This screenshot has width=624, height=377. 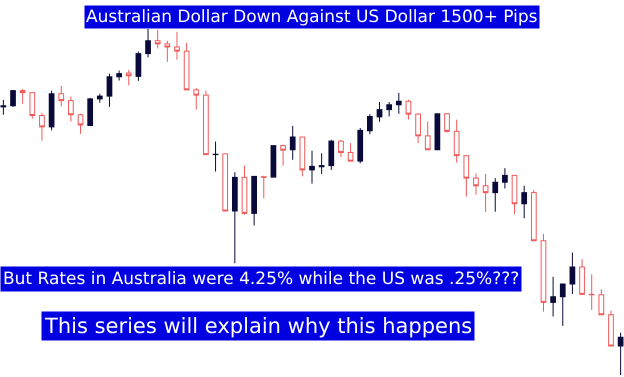 I want to click on annotation: But Rates in Australia were 4.25% while the US was .25%???, so click(x=261, y=279).